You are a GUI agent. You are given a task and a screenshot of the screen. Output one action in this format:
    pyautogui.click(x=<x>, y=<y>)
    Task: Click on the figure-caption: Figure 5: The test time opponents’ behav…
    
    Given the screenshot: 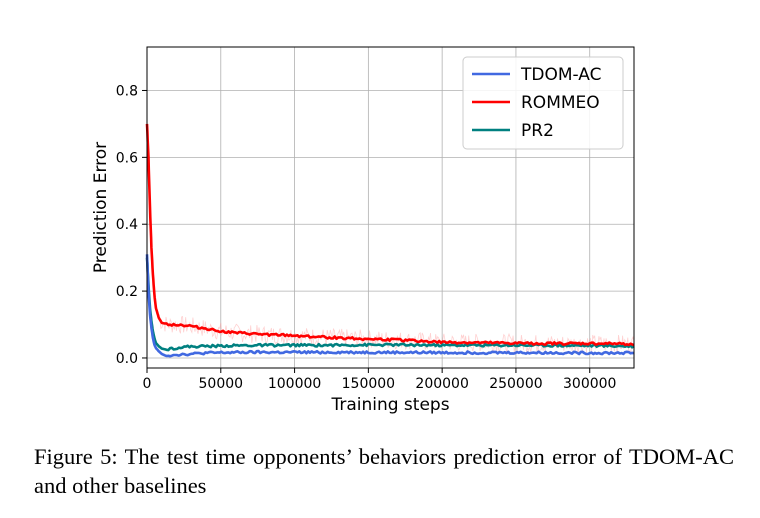 What is the action you would take?
    pyautogui.click(x=384, y=471)
    